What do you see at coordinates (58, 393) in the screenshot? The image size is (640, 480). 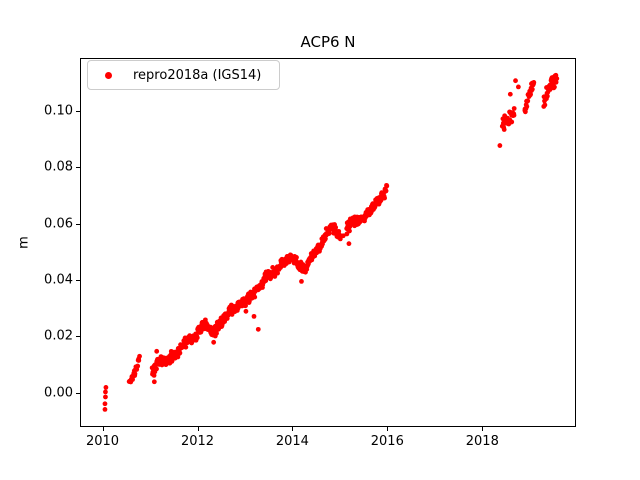 I see `y-tick-label: 0.00` at bounding box center [58, 393].